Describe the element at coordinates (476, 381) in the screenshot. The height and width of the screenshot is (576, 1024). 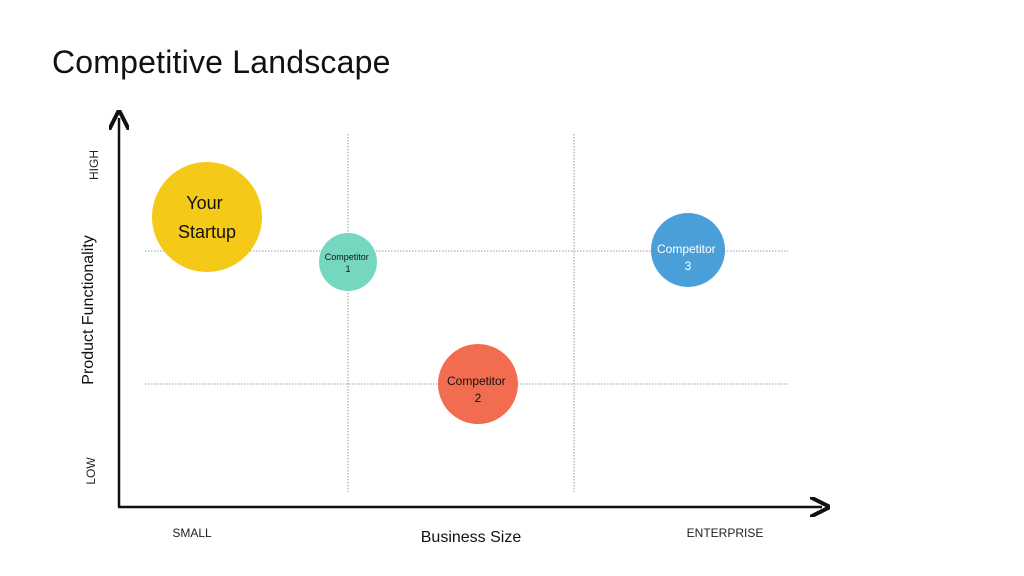
I see `bubble-competitor-2-line1: Competitor` at that location.